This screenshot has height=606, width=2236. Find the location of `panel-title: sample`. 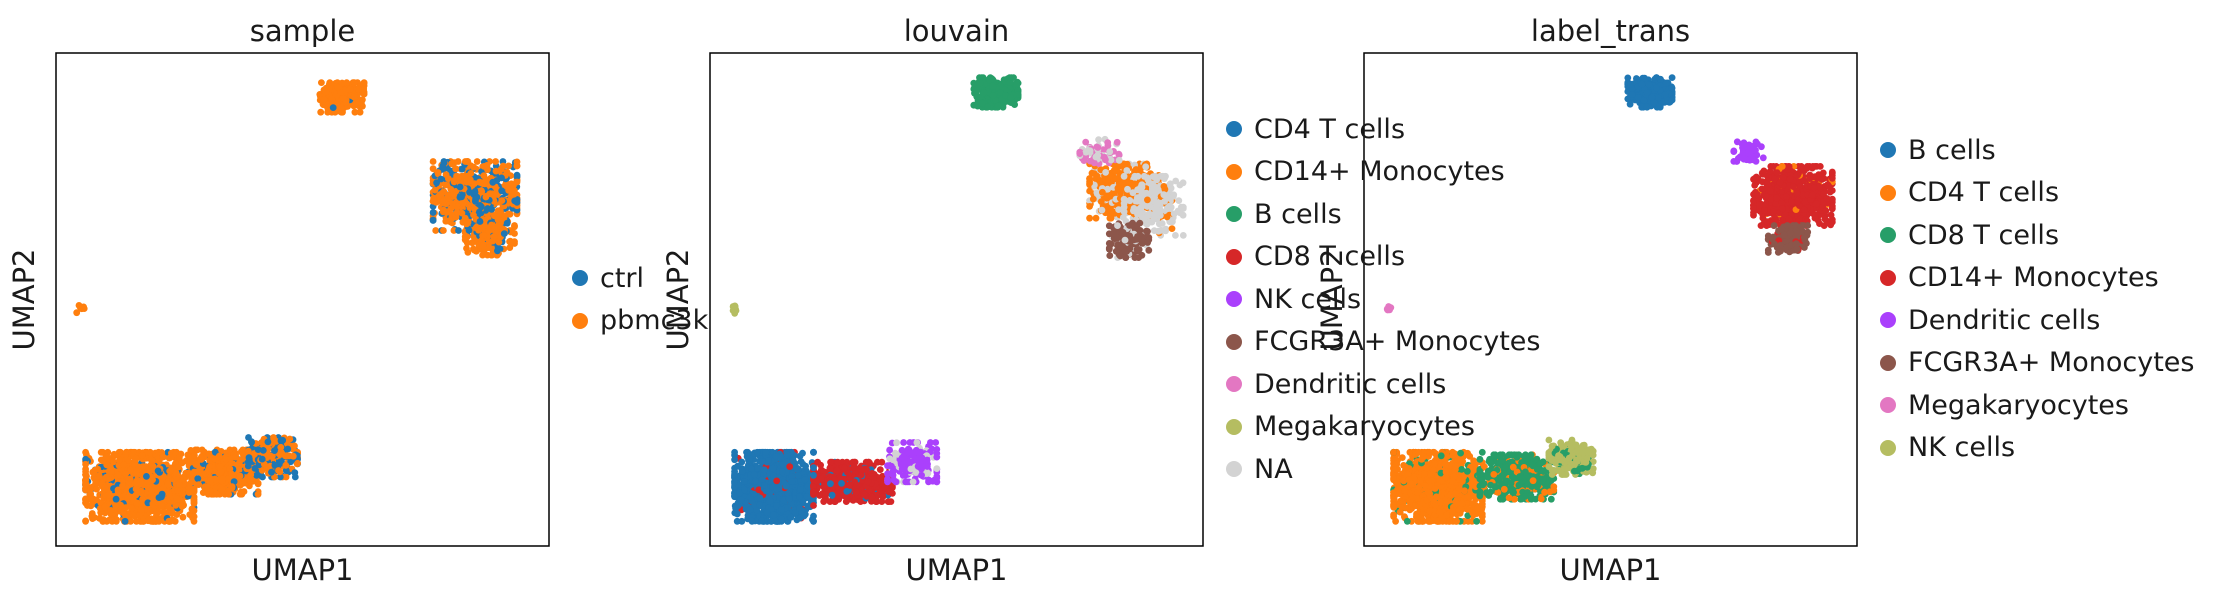

panel-title: sample is located at coordinates (302, 31).